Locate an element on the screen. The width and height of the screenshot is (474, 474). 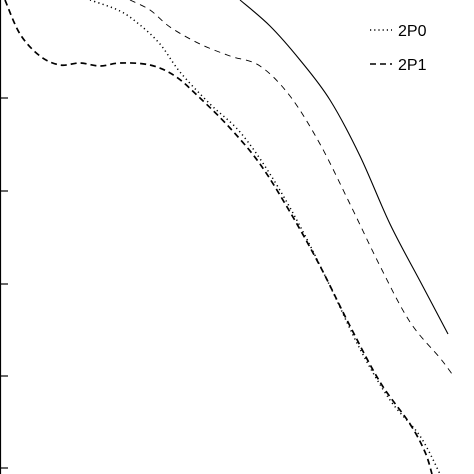
legend-label-2p0: 2P0 is located at coordinates (412, 31).